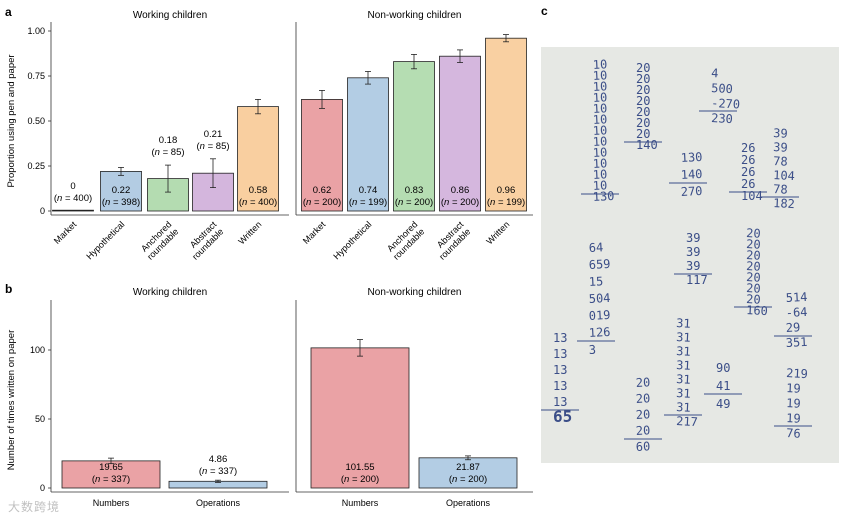 The height and width of the screenshot is (521, 850). What do you see at coordinates (218, 503) in the screenshot?
I see `category-label: Operations` at bounding box center [218, 503].